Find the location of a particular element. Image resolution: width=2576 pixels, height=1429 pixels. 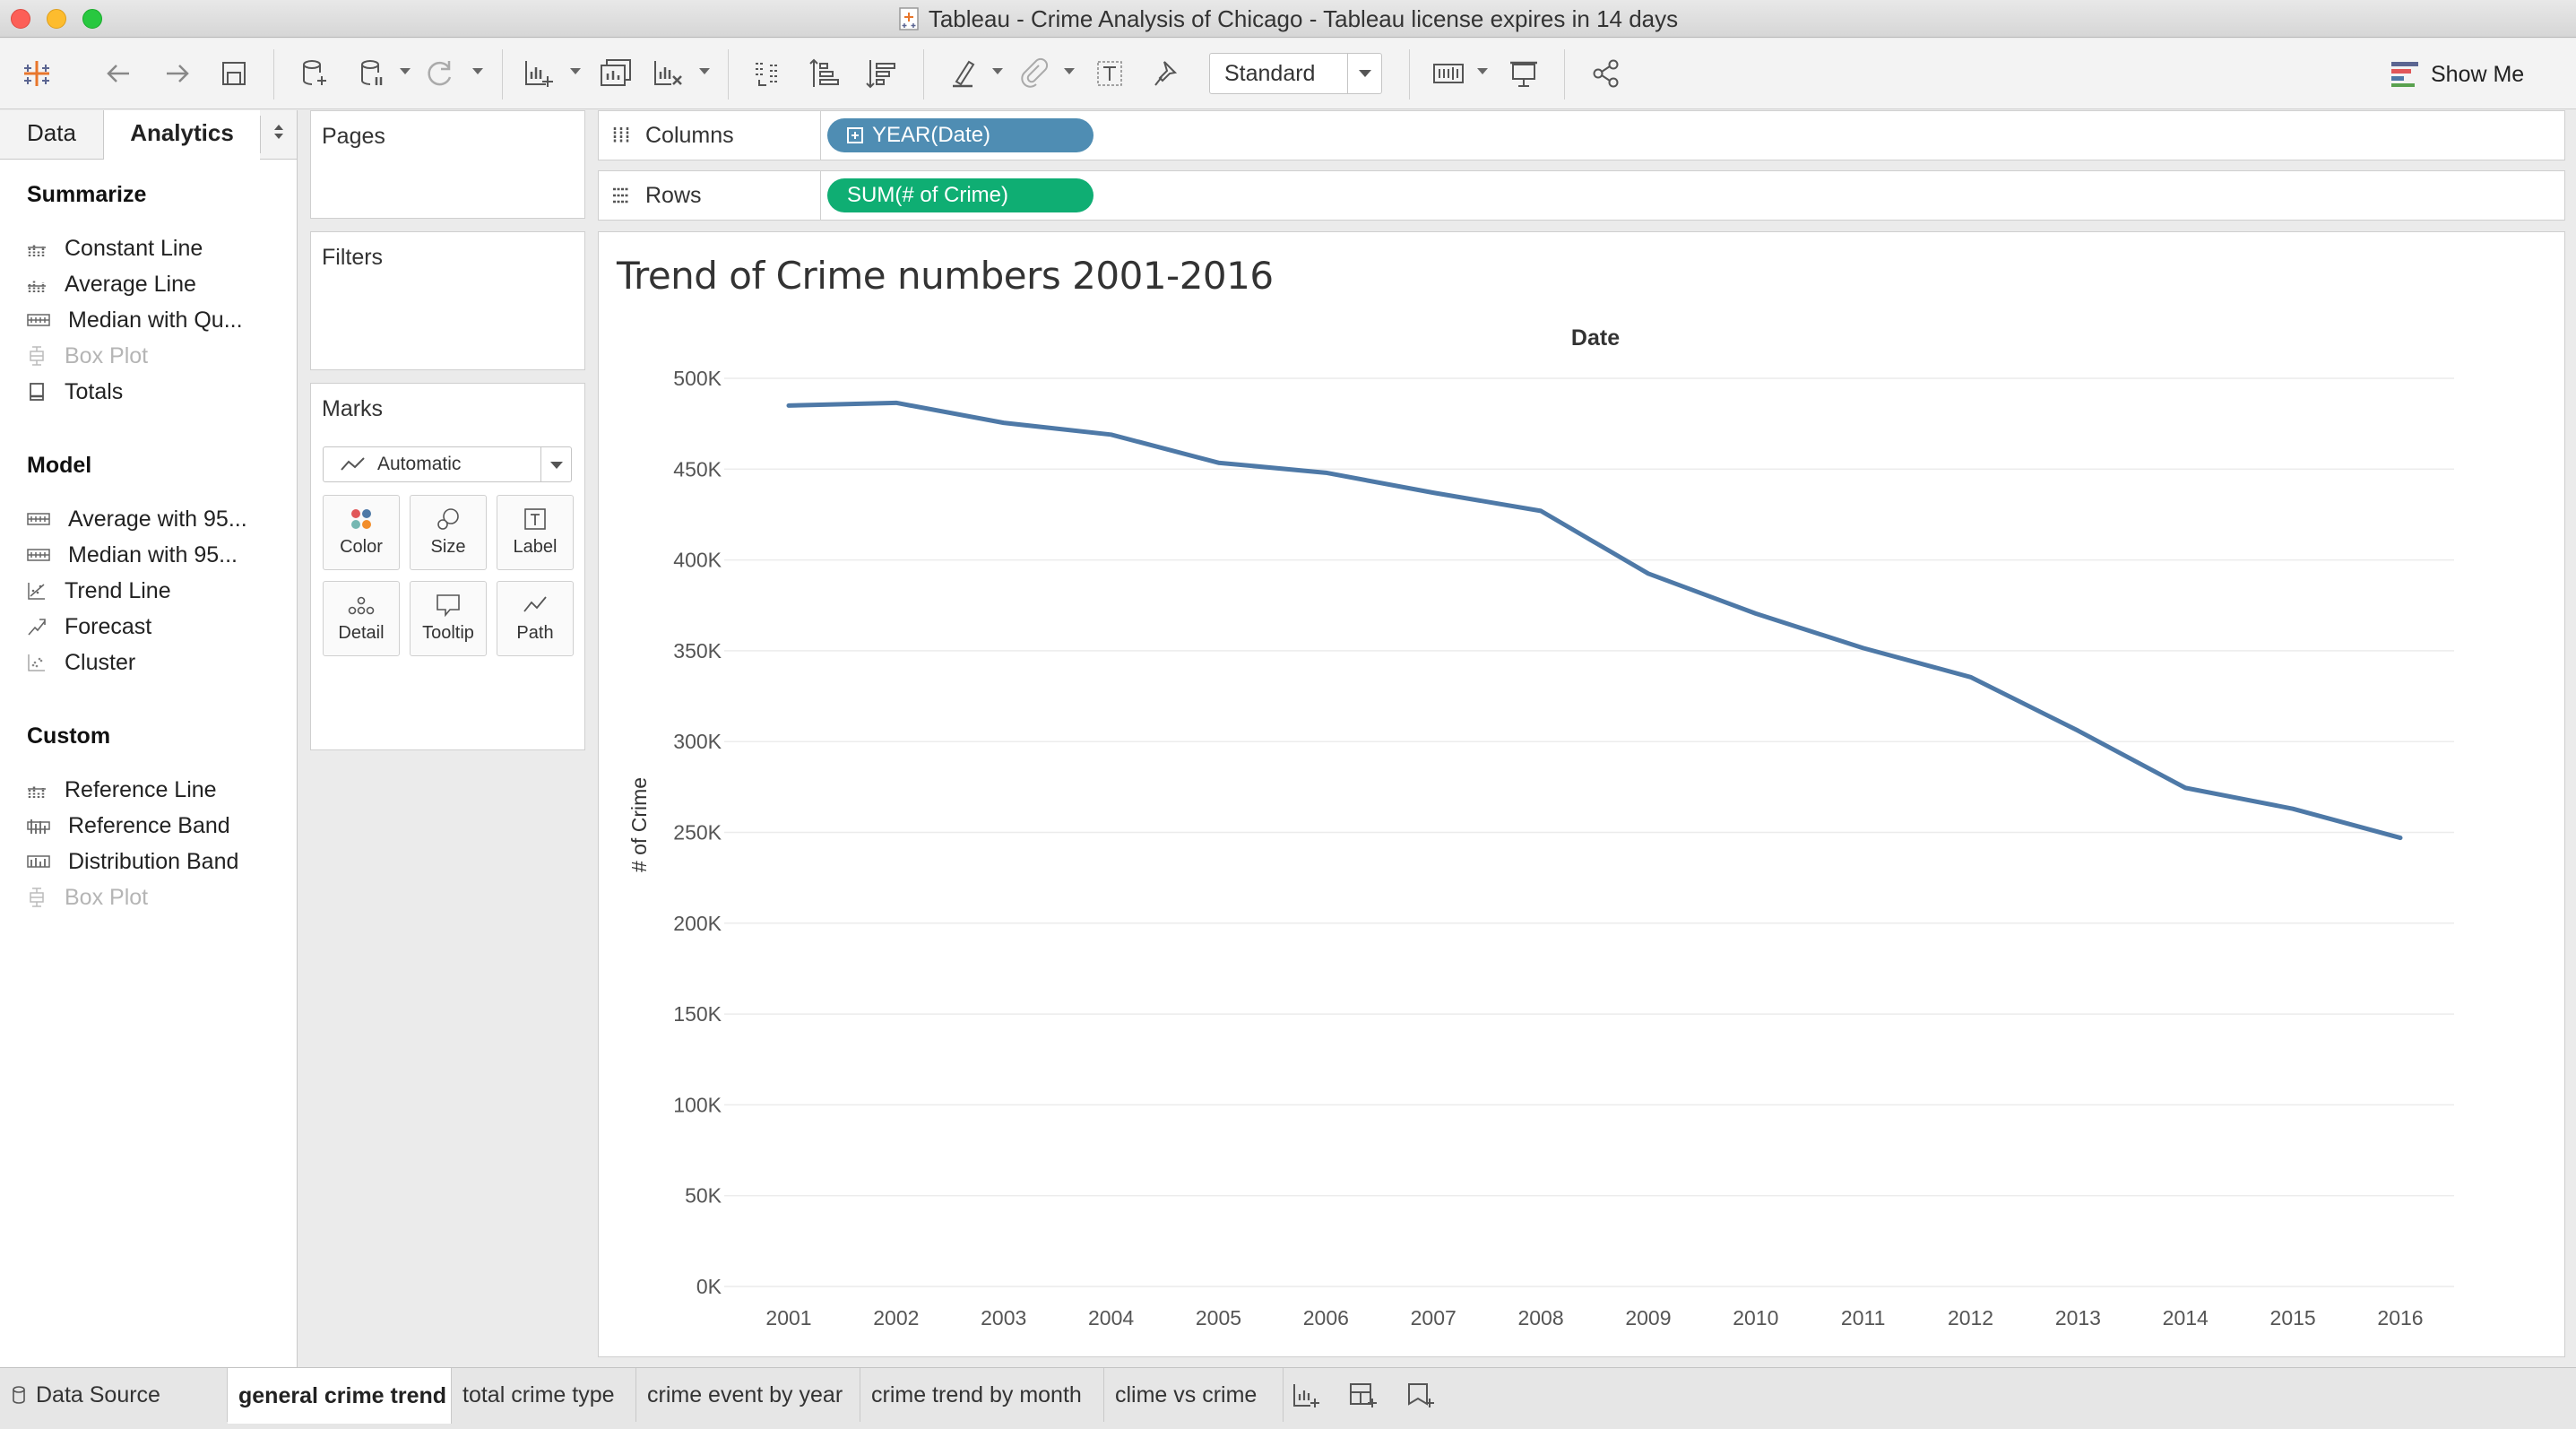

new-story-icon is located at coordinates (1421, 1397).